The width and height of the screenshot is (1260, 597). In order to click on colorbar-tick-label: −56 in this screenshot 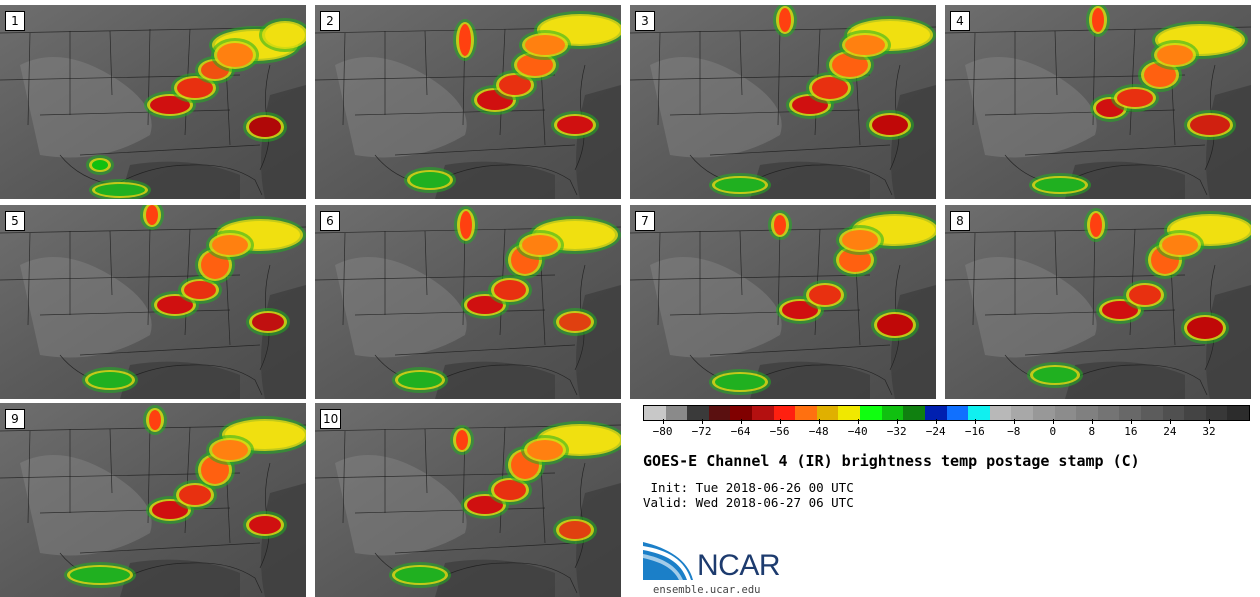, I will do `click(779, 431)`.